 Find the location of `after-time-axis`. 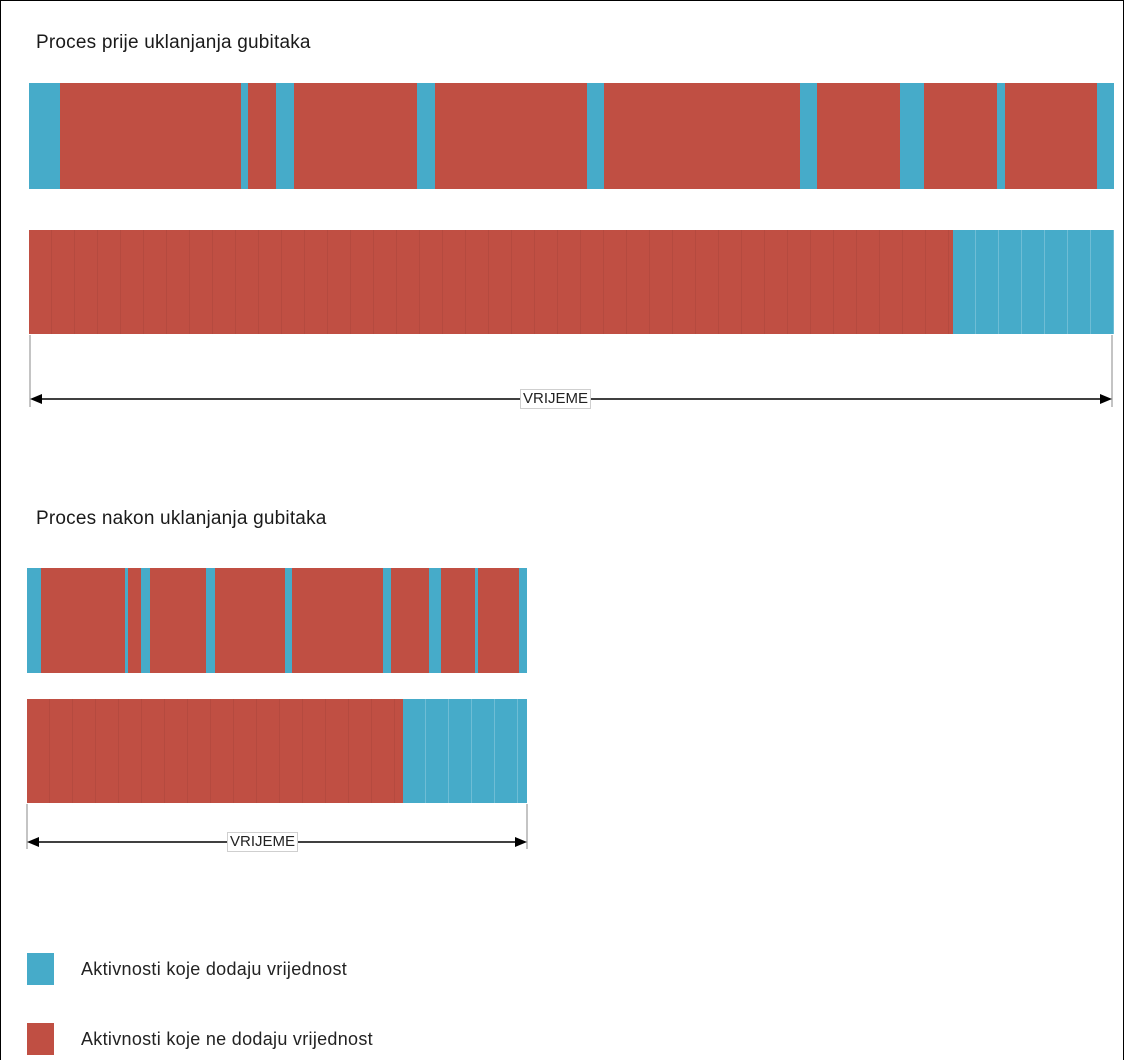

after-time-axis is located at coordinates (277, 826).